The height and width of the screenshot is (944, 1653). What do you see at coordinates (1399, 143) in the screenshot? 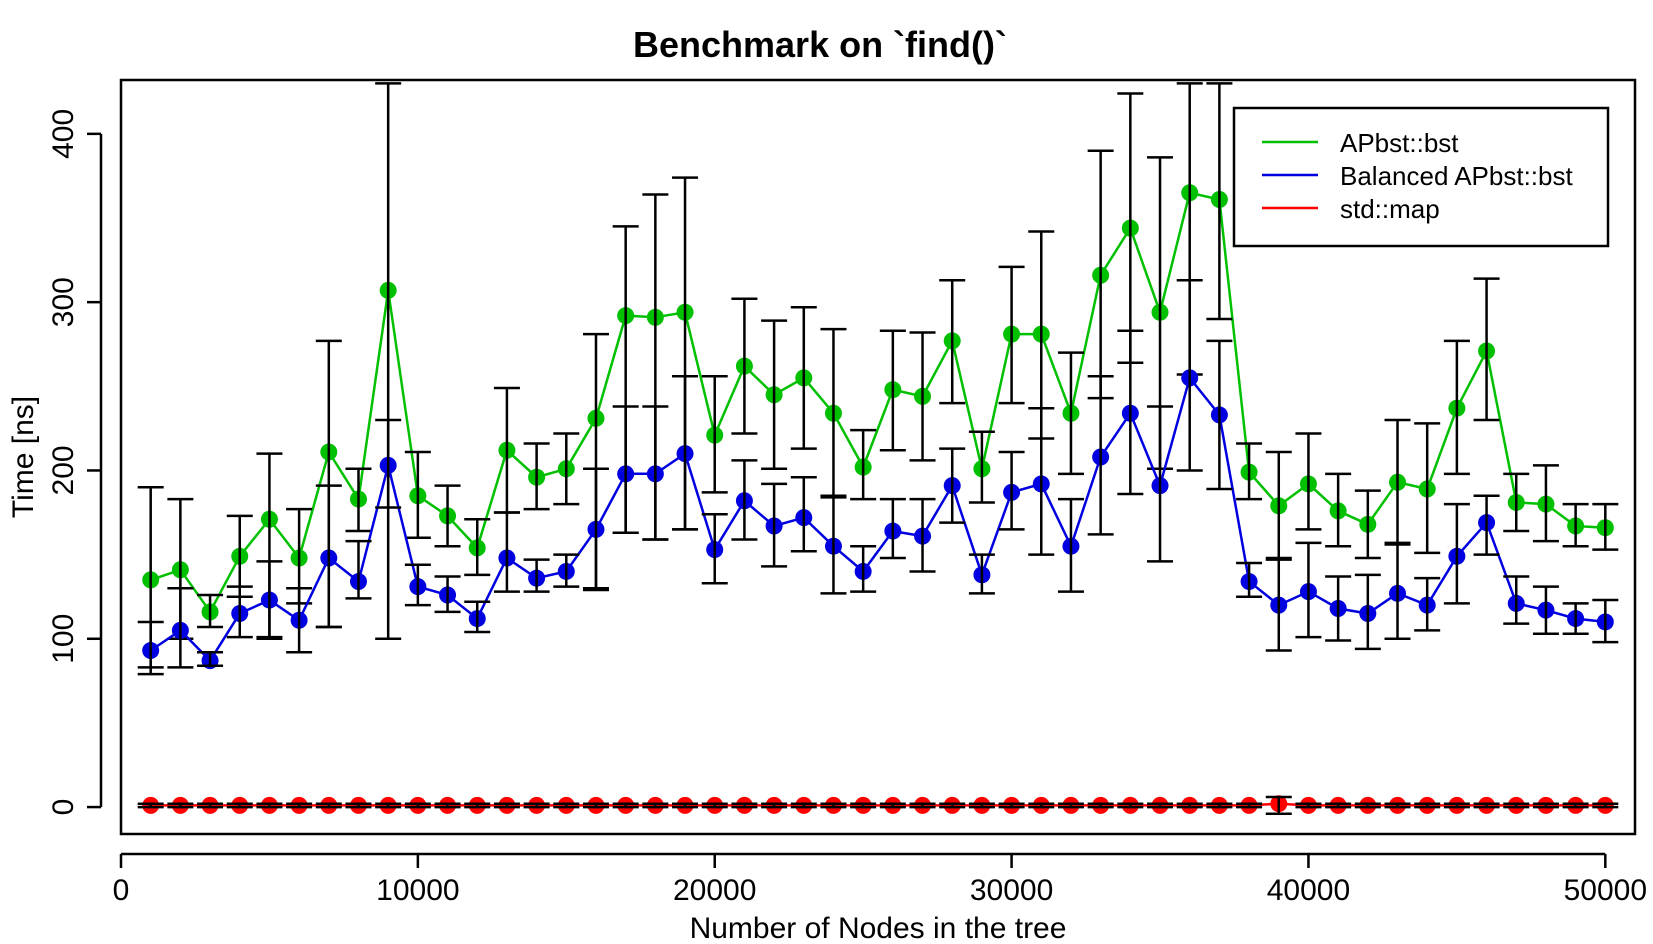
I see `legend-label: APbst::bst` at bounding box center [1399, 143].